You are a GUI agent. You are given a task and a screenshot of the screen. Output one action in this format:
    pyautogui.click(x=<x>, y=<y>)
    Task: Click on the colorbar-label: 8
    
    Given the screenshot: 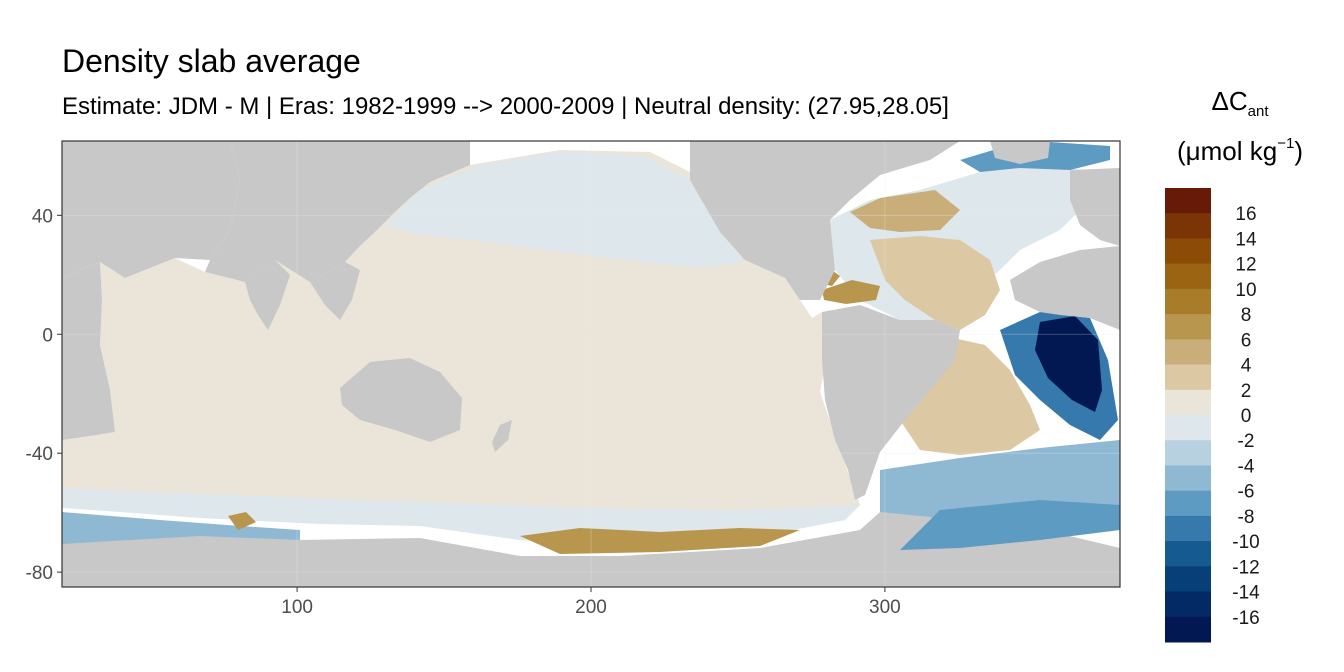 What is the action you would take?
    pyautogui.click(x=1246, y=315)
    